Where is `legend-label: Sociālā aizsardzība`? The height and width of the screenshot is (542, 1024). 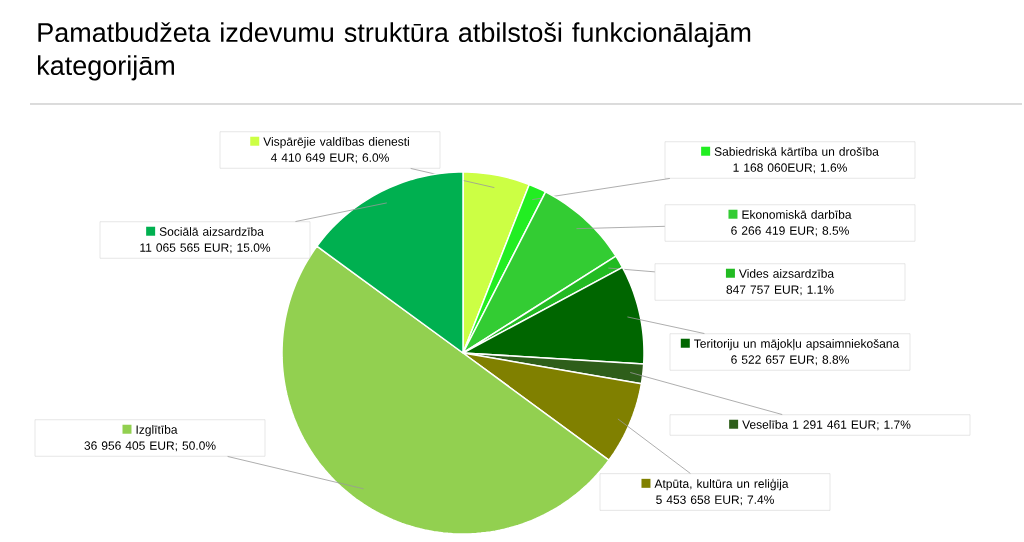
legend-label: Sociālā aizsardzība is located at coordinates (211, 231).